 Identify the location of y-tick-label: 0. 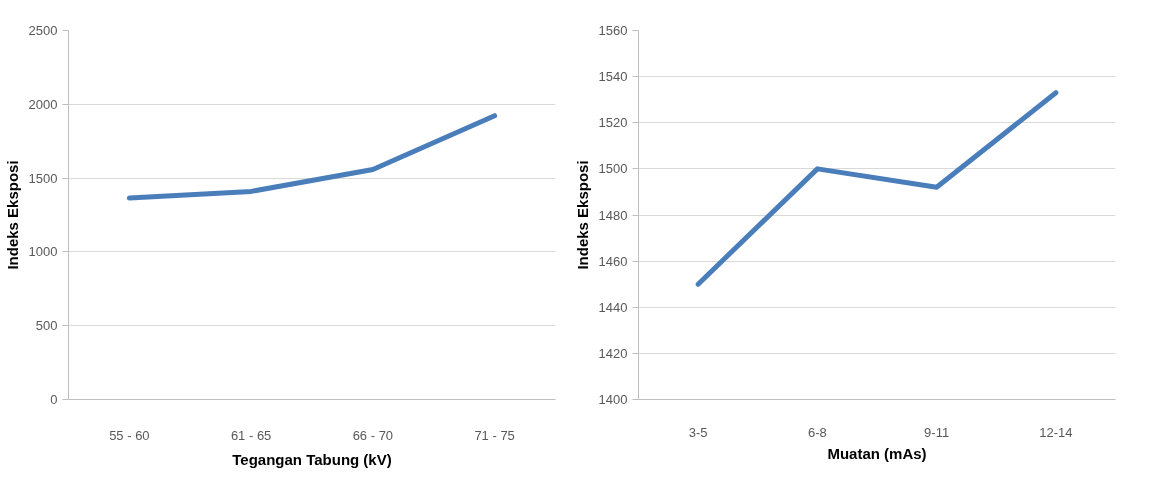
(54, 399).